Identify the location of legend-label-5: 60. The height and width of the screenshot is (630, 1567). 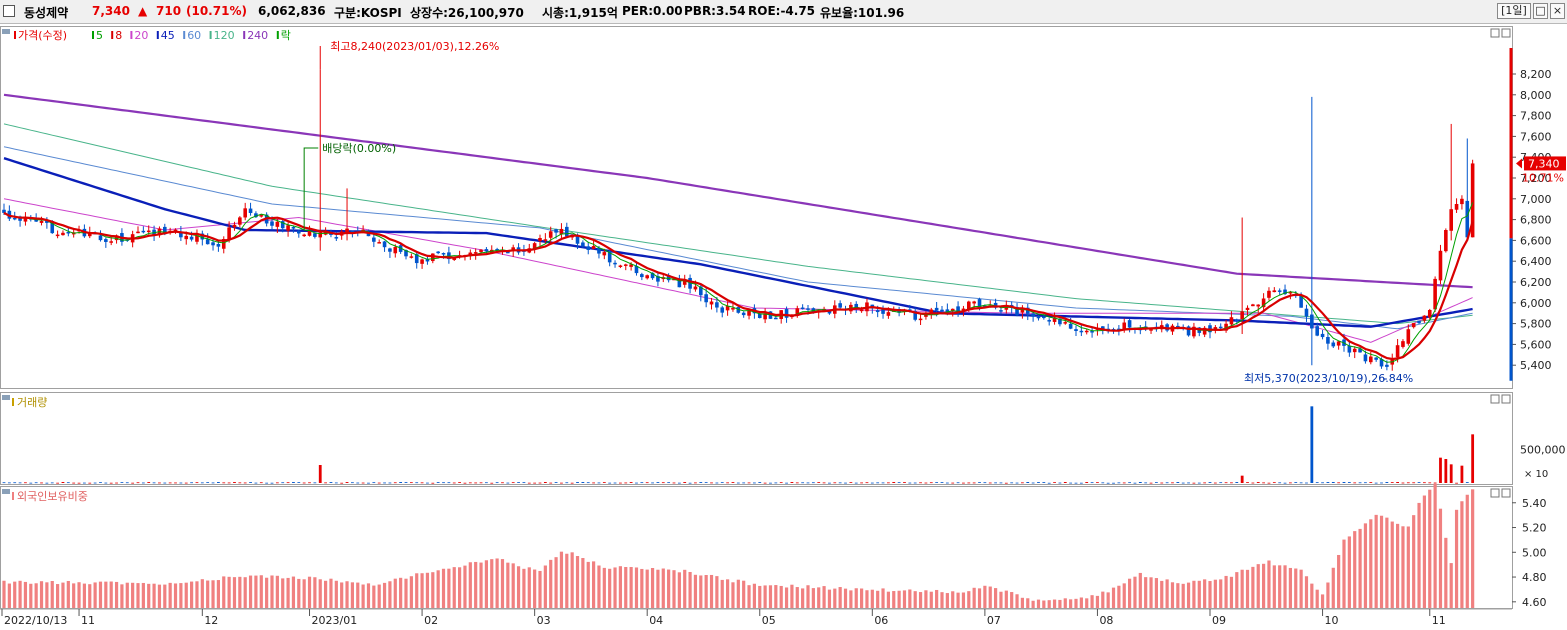
(194, 35).